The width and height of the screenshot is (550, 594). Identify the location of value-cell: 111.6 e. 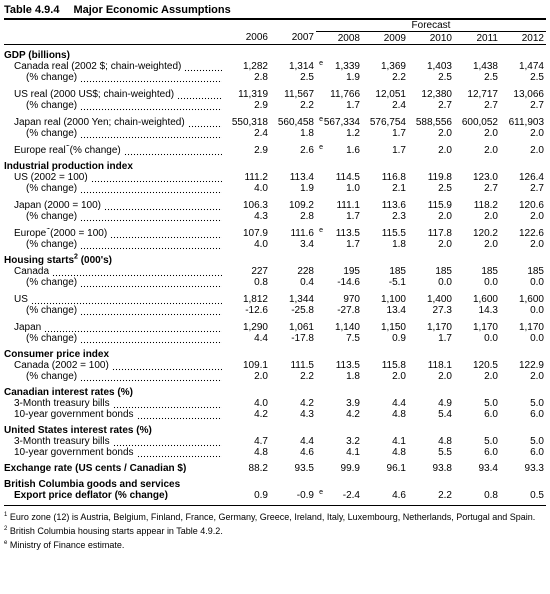
(306, 233).